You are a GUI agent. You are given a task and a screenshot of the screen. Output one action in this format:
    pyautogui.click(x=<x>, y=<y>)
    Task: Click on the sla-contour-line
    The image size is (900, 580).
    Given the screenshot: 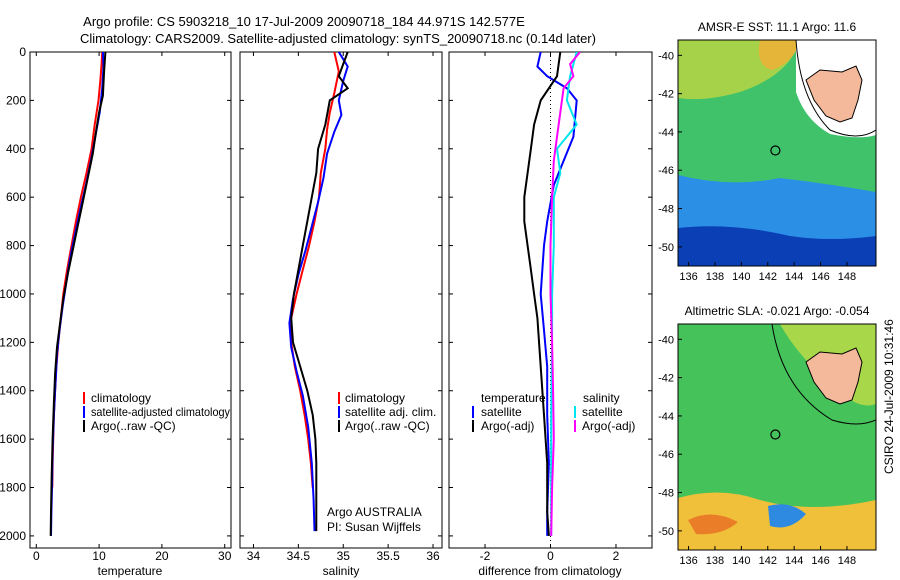 What is the action you would take?
    pyautogui.click(x=823, y=374)
    